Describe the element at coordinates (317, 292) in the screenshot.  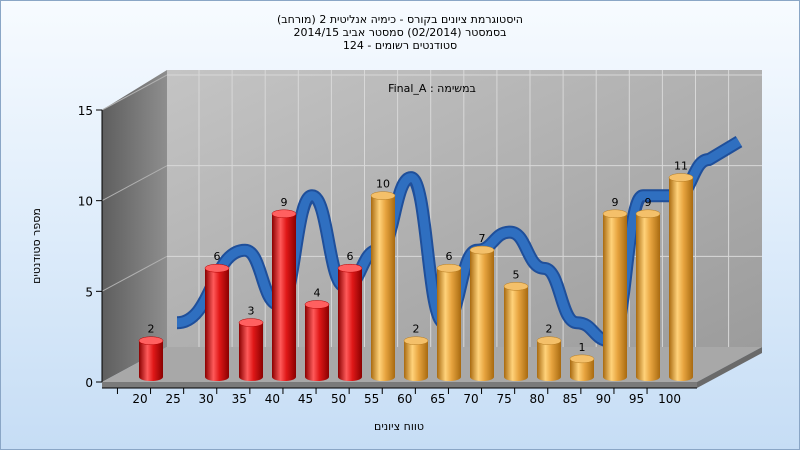
I see `bar-value-label: 4` at that location.